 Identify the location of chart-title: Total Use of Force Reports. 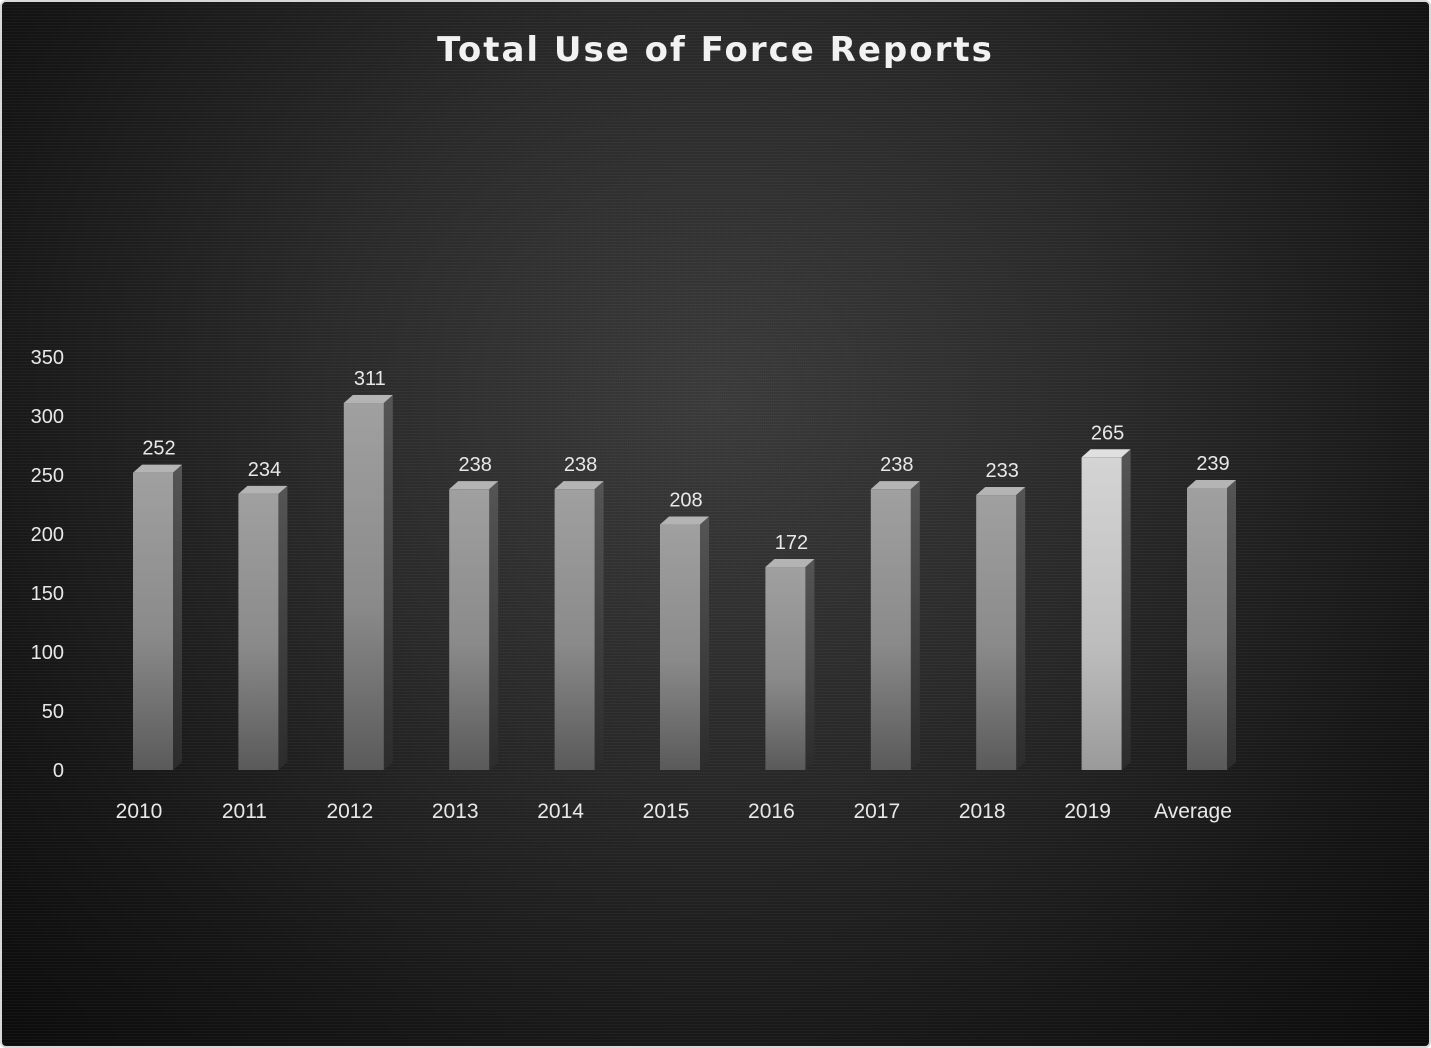
(715, 50).